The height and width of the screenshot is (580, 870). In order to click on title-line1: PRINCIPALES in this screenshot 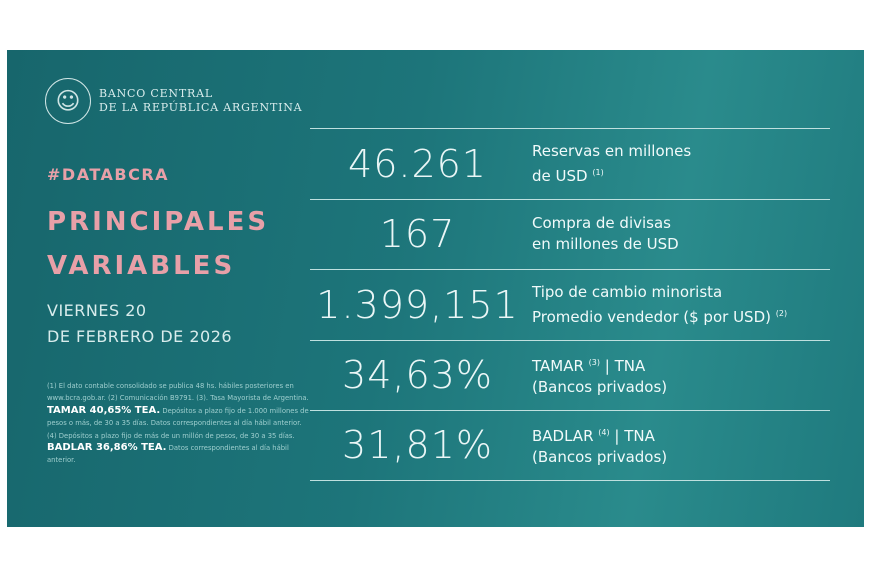, I will do `click(158, 222)`.